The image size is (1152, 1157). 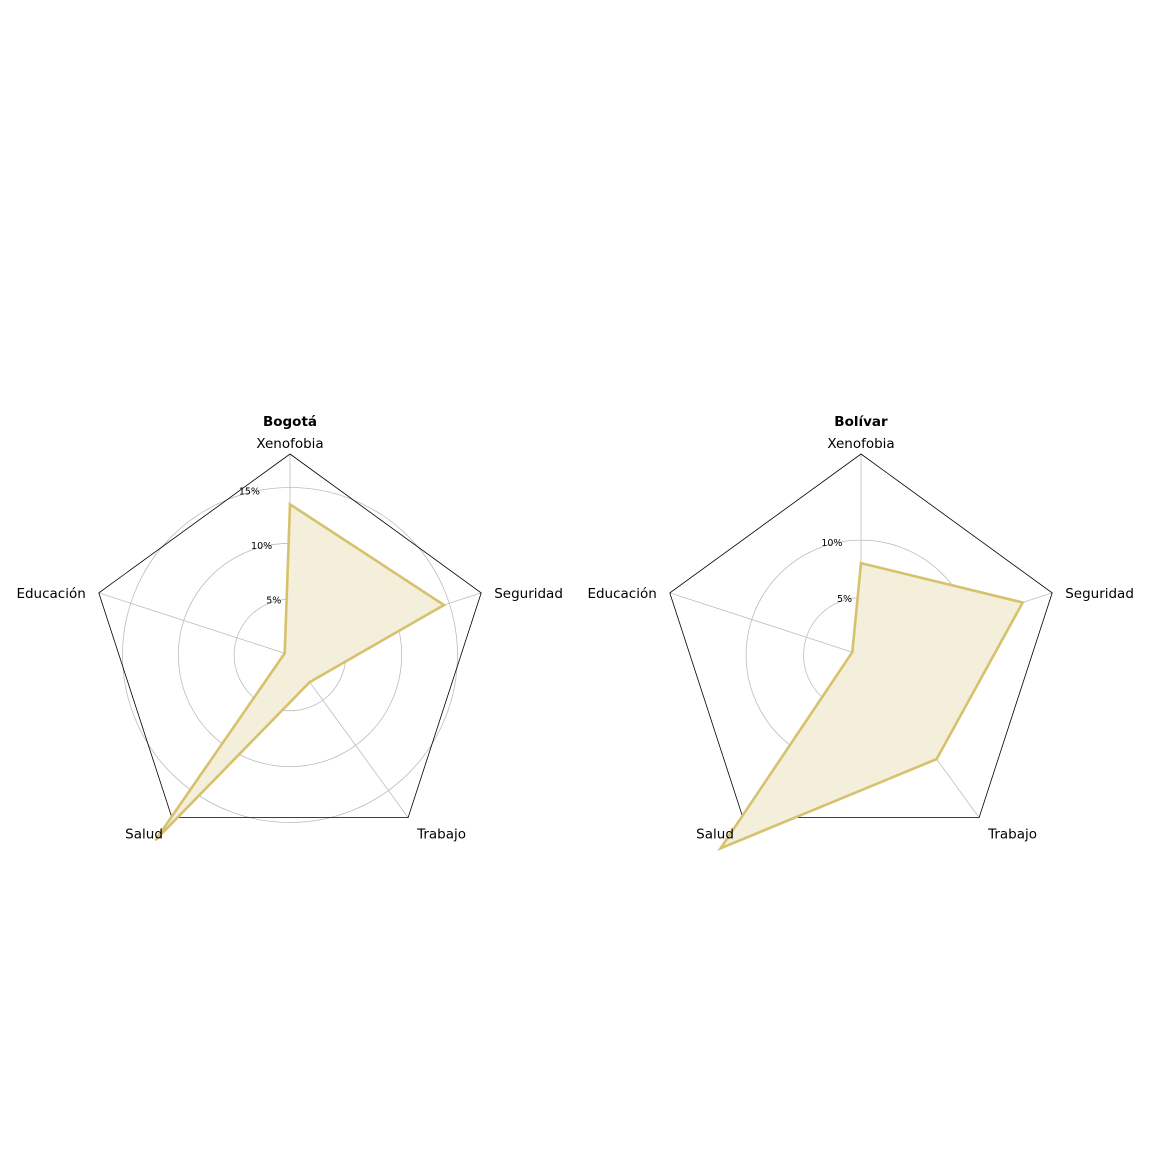 I want to click on radial-tick-label: 15%, so click(x=249, y=492).